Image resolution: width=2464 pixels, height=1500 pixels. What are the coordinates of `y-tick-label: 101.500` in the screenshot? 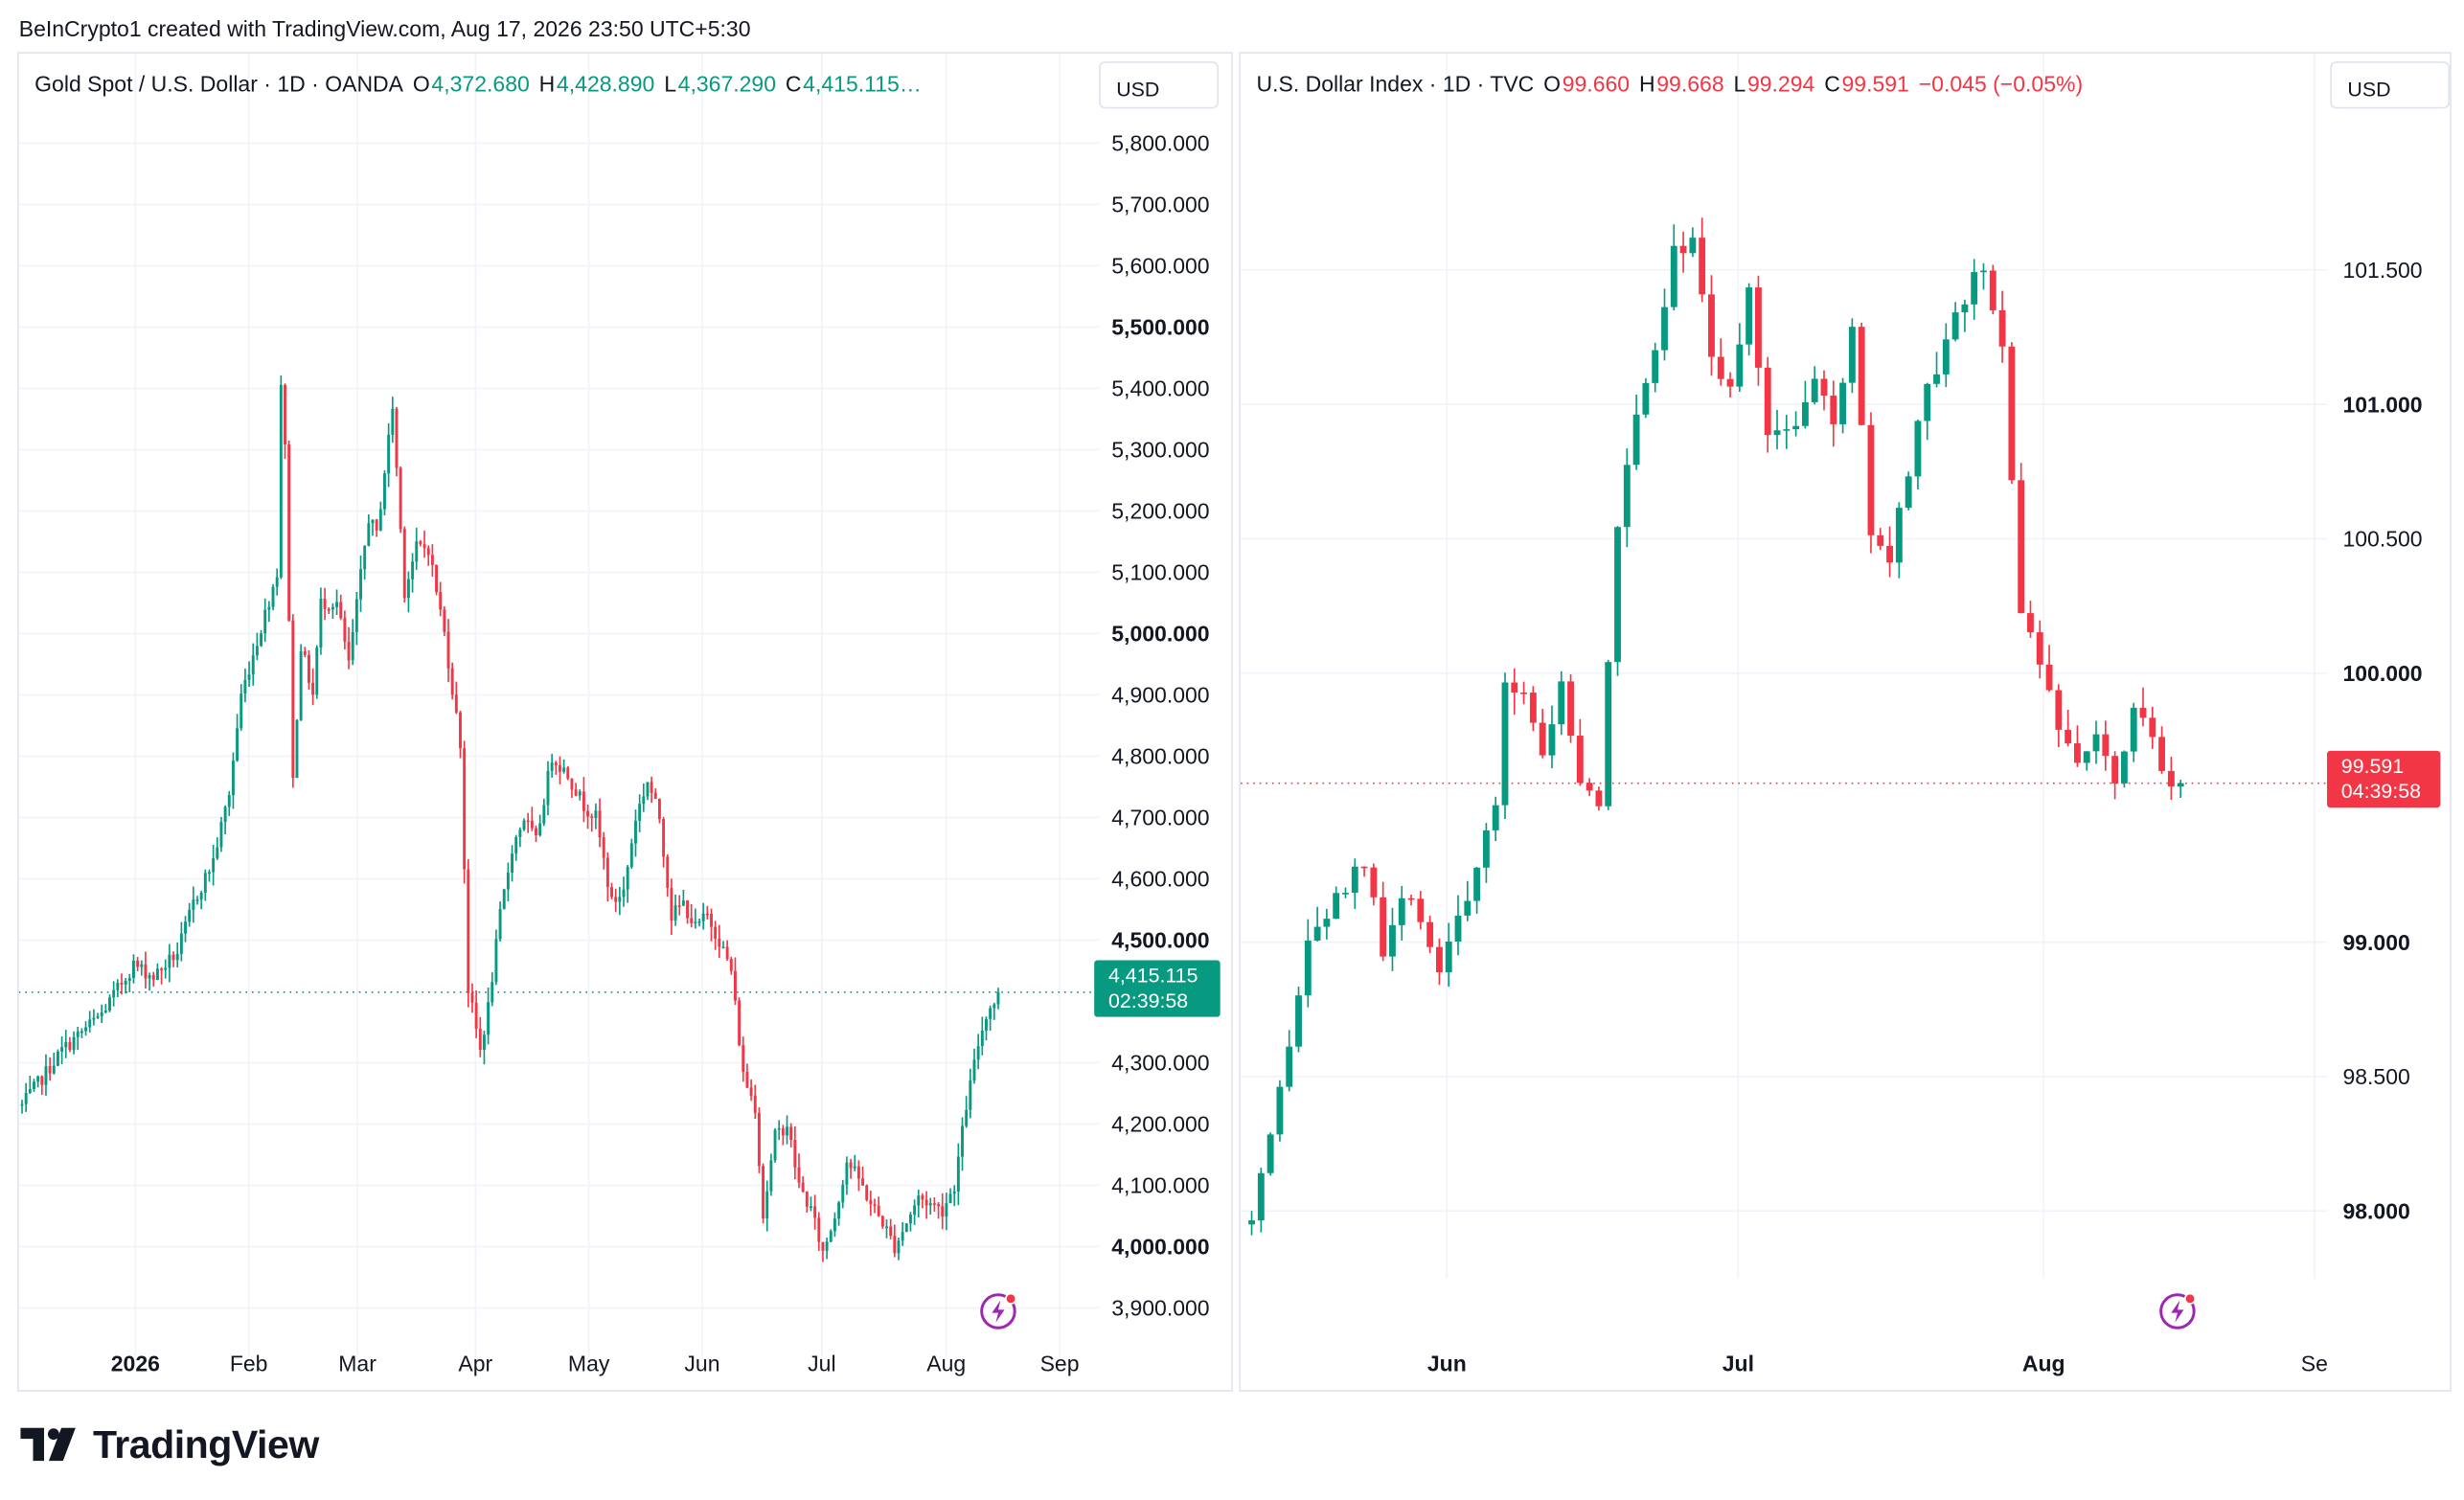 It's located at (2382, 270).